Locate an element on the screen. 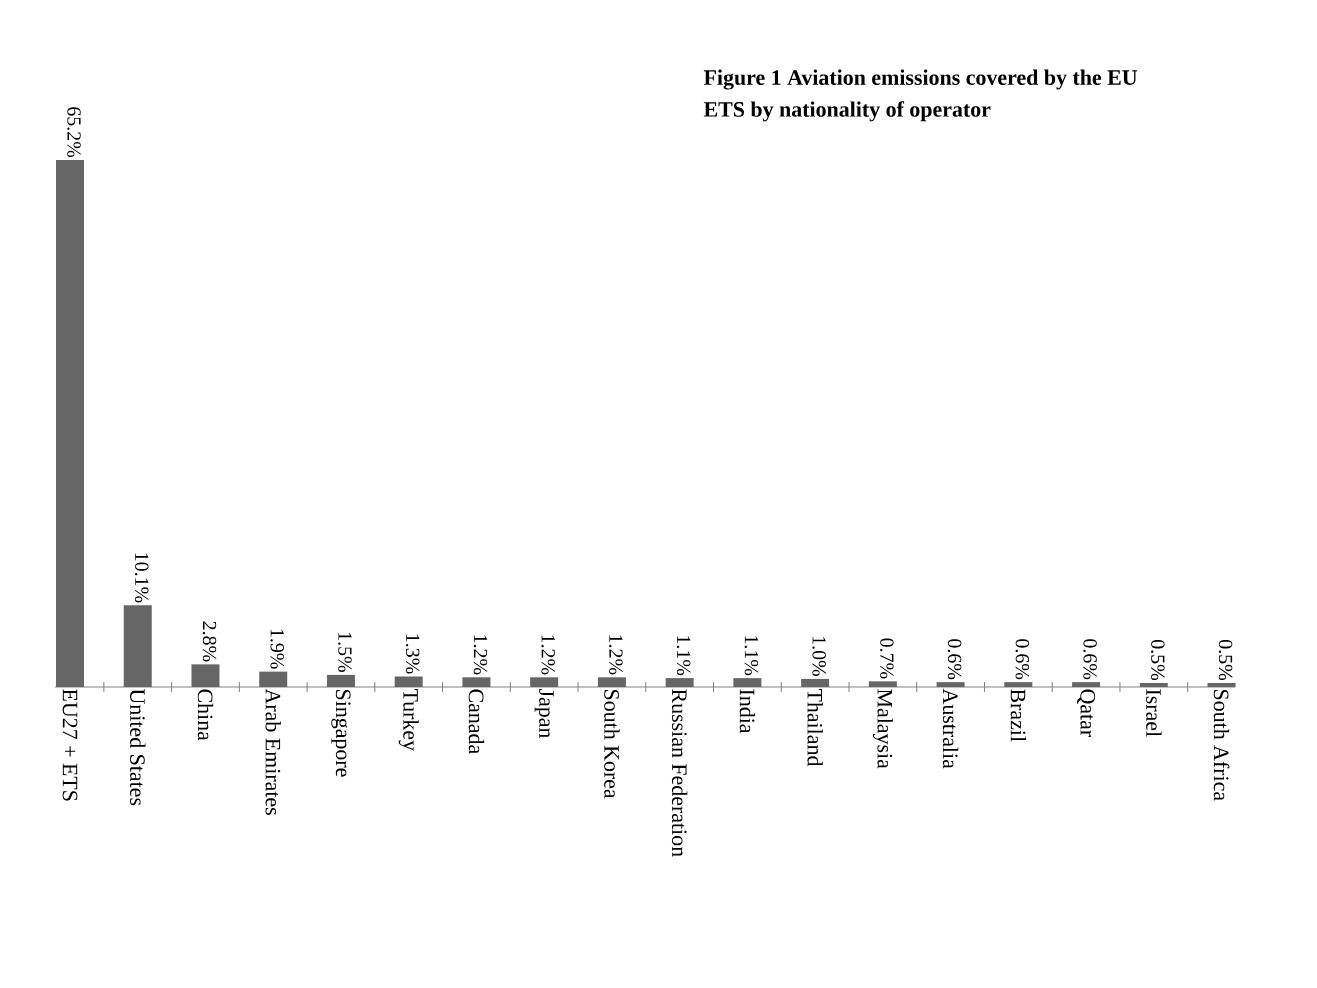  data-label: 1.5% is located at coordinates (345, 652).